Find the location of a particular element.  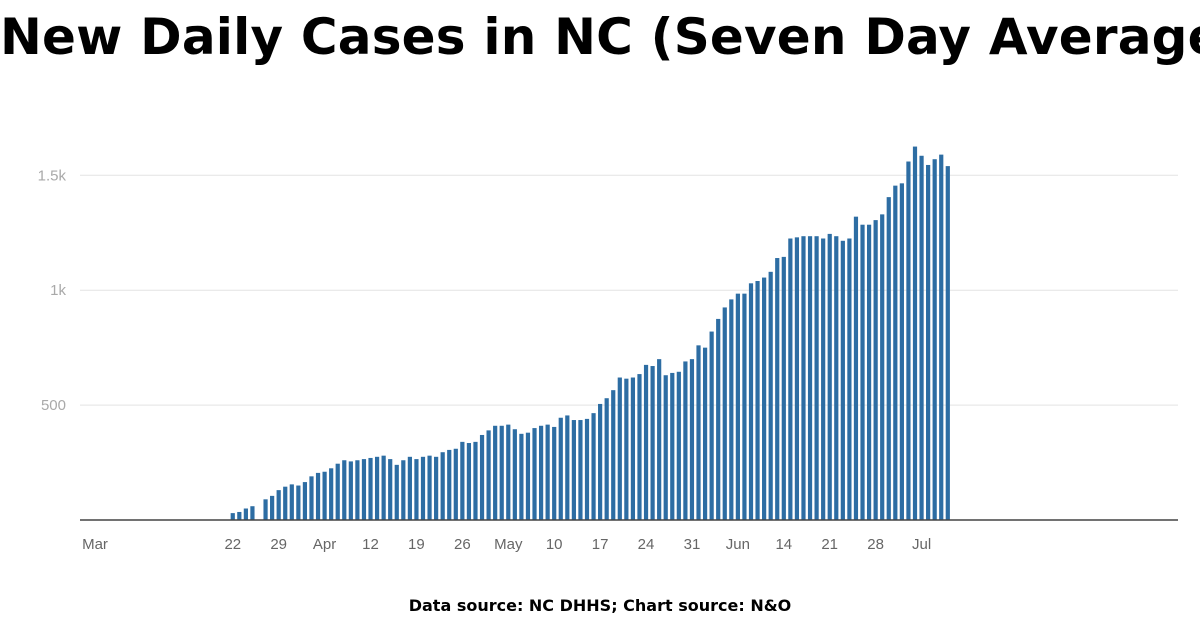

x-tick-label: 19 is located at coordinates (416, 544).